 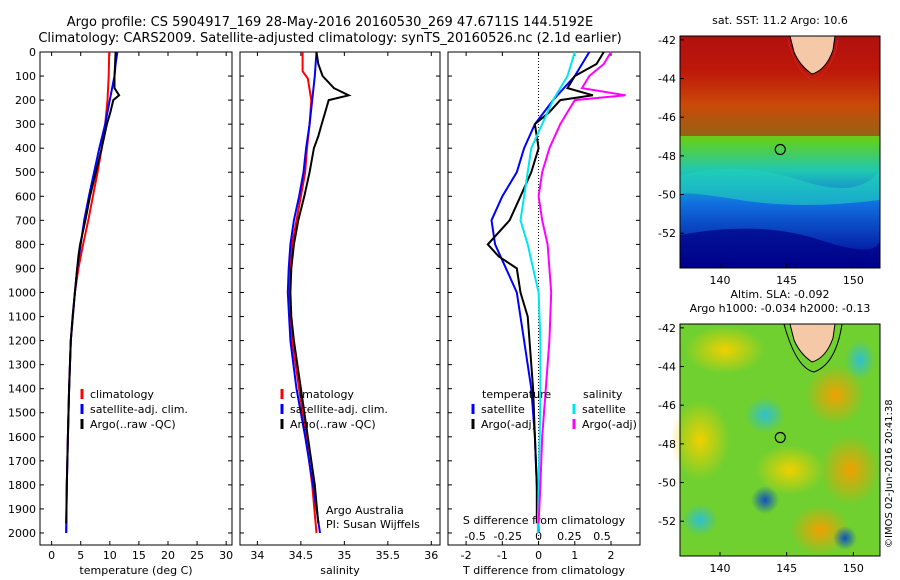 I want to click on y-tick-label: 1000, so click(x=22, y=292).